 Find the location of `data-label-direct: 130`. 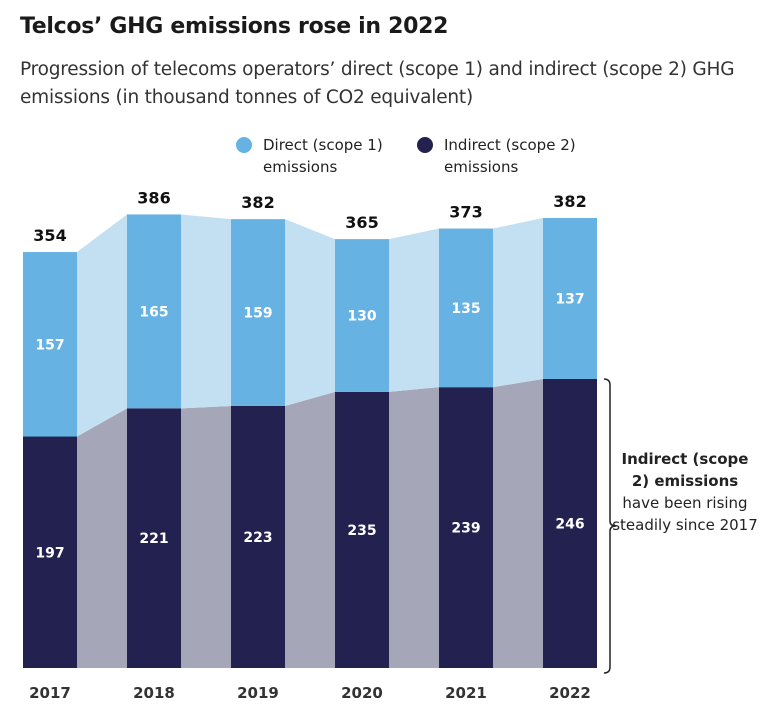

data-label-direct: 130 is located at coordinates (361, 317).